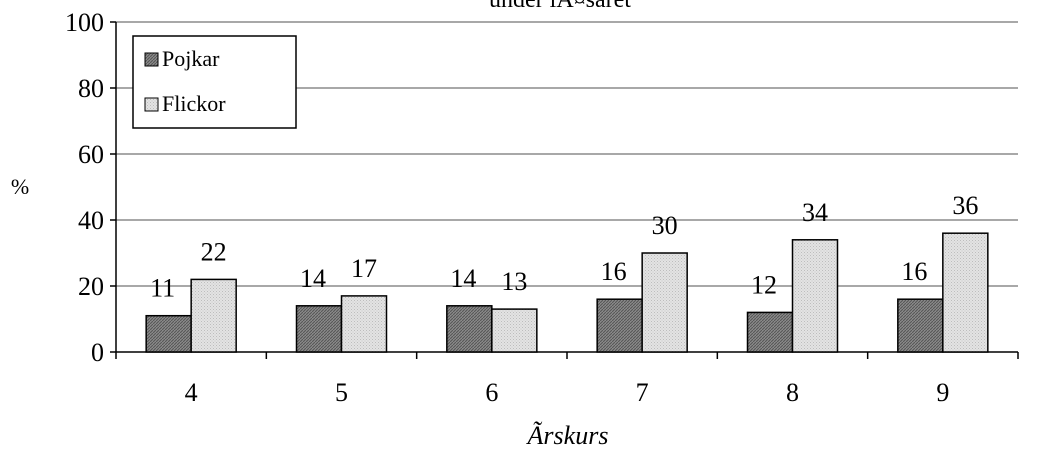 The width and height of the screenshot is (1040, 451). What do you see at coordinates (942, 392) in the screenshot?
I see `x-tick-label: 9` at bounding box center [942, 392].